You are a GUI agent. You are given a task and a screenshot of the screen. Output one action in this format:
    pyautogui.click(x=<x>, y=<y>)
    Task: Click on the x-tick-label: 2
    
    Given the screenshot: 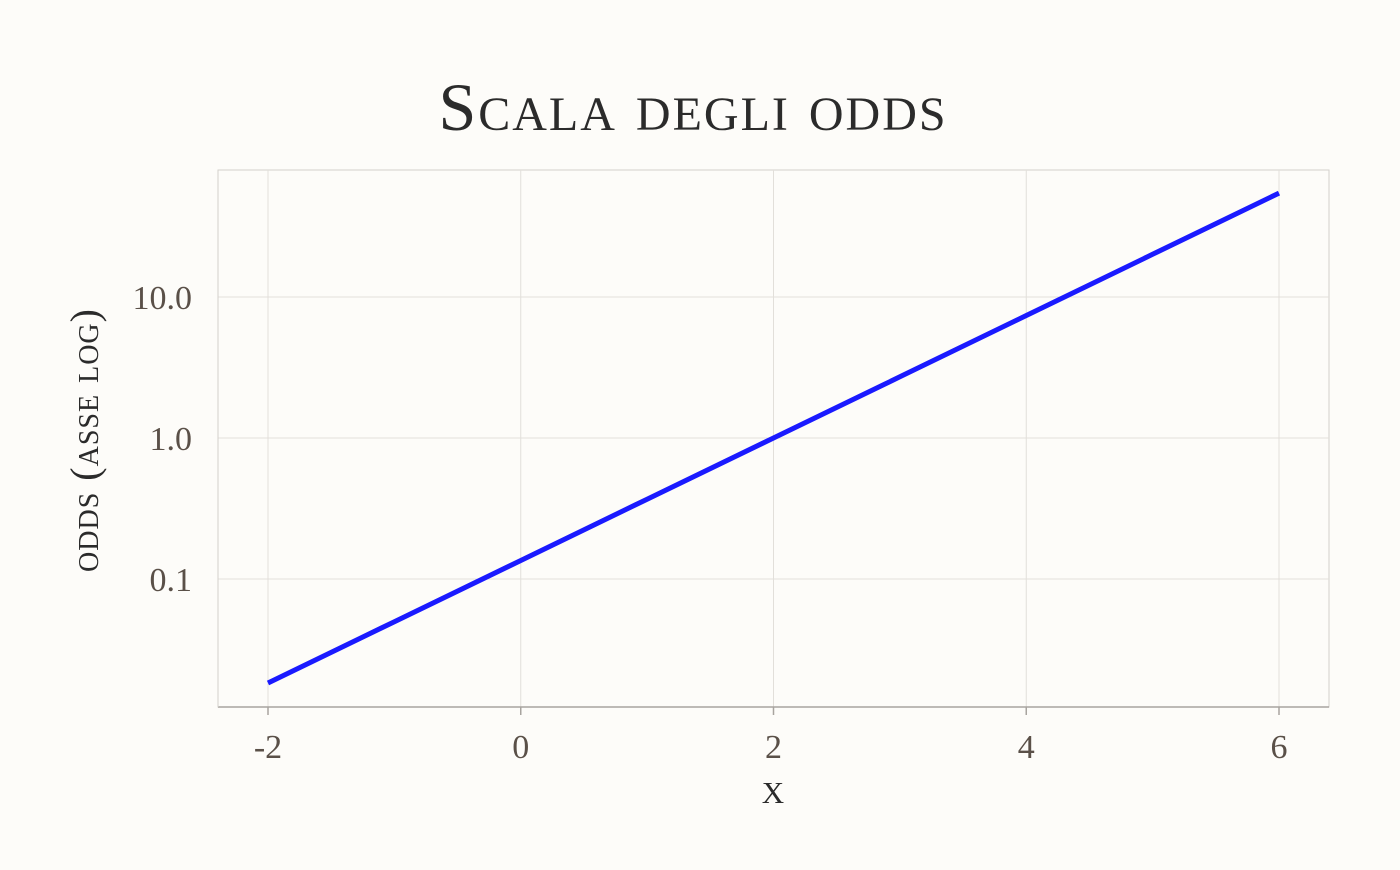 What is the action you would take?
    pyautogui.click(x=773, y=747)
    